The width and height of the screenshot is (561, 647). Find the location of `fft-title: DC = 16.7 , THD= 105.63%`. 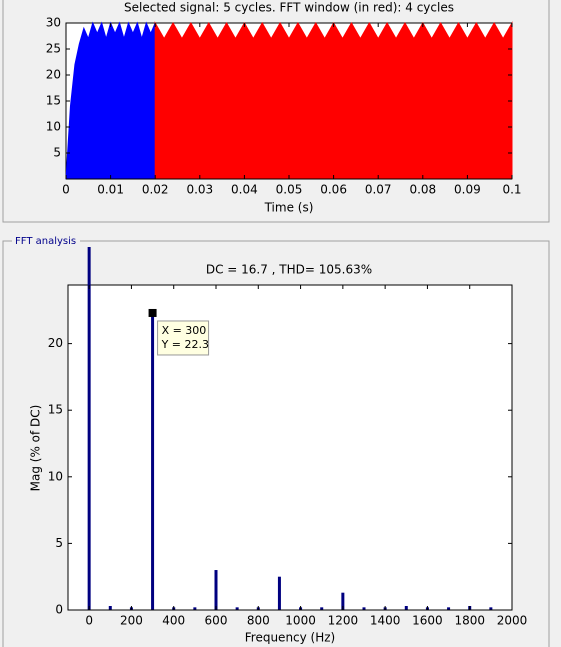

fft-title: DC = 16.7 , THD= 105.63% is located at coordinates (289, 270).